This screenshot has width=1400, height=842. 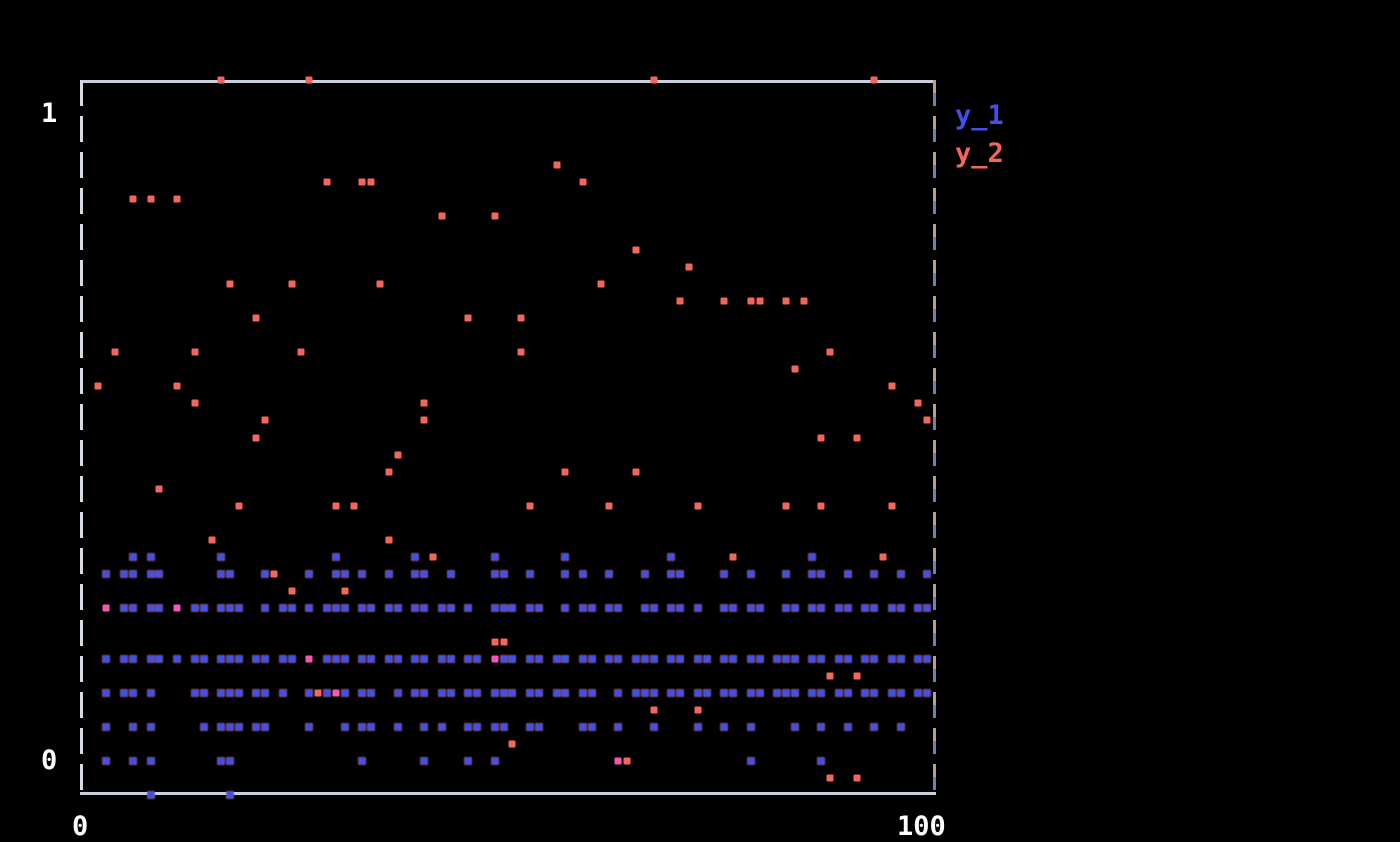 I want to click on y-axis-tick-top: 1, so click(x=49, y=113).